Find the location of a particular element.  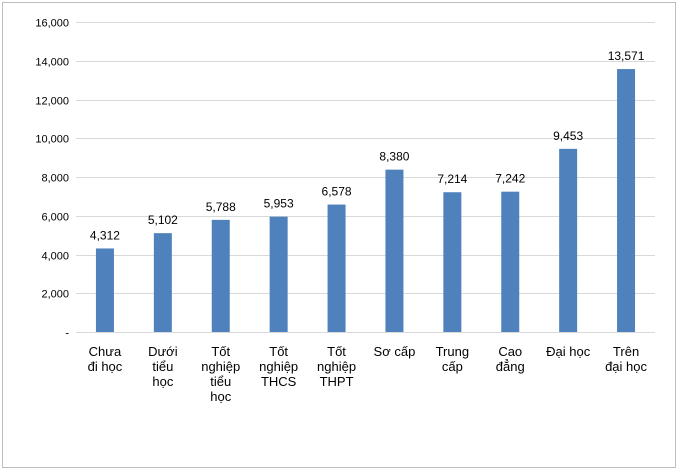

category-label: Trên đại học is located at coordinates (626, 359).